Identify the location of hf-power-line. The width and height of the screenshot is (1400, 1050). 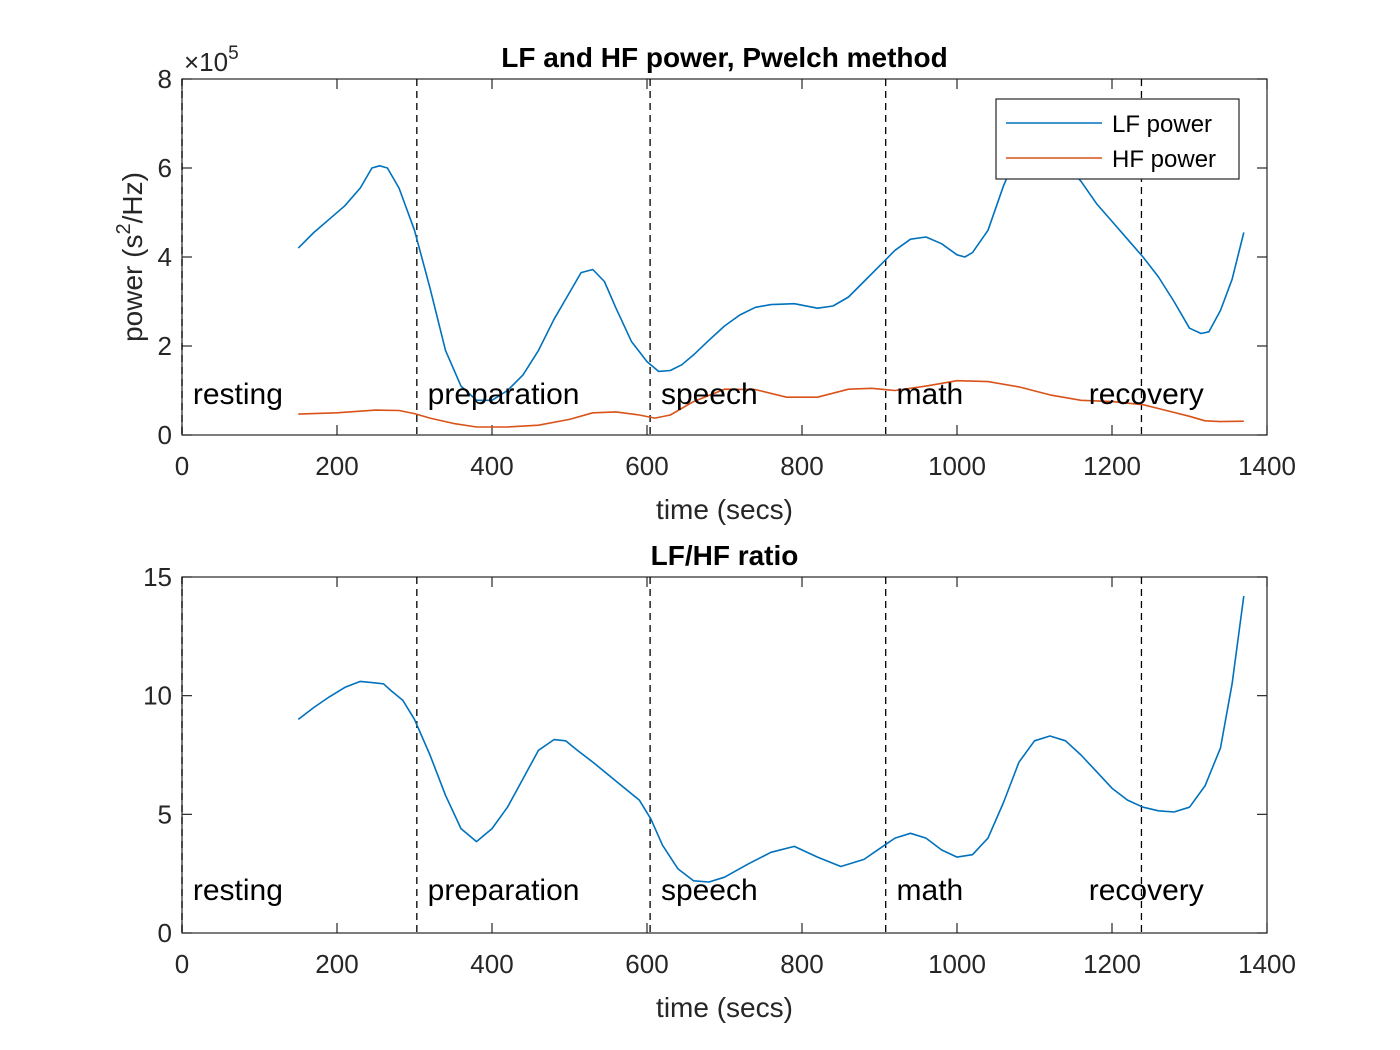
(771, 403).